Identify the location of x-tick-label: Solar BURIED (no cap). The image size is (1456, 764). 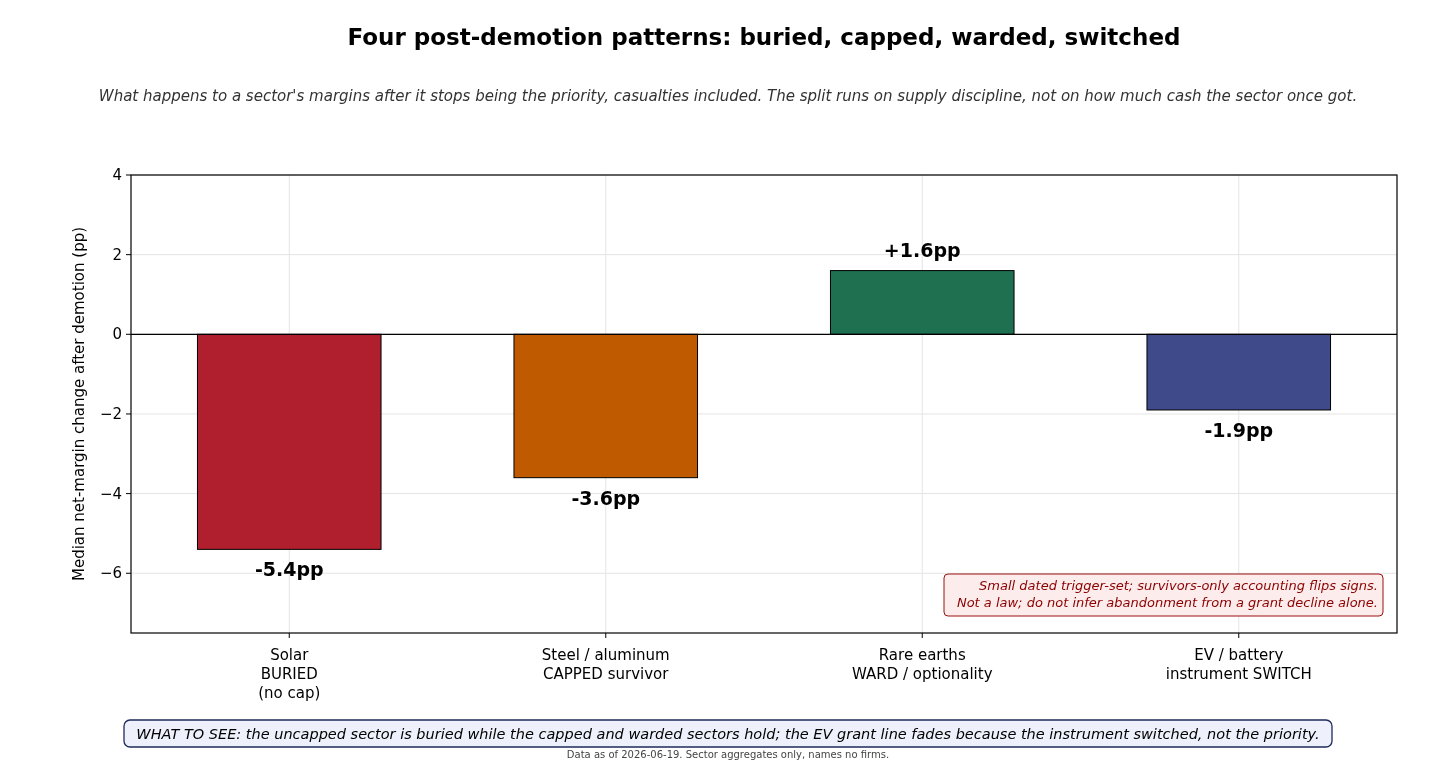
(289, 674).